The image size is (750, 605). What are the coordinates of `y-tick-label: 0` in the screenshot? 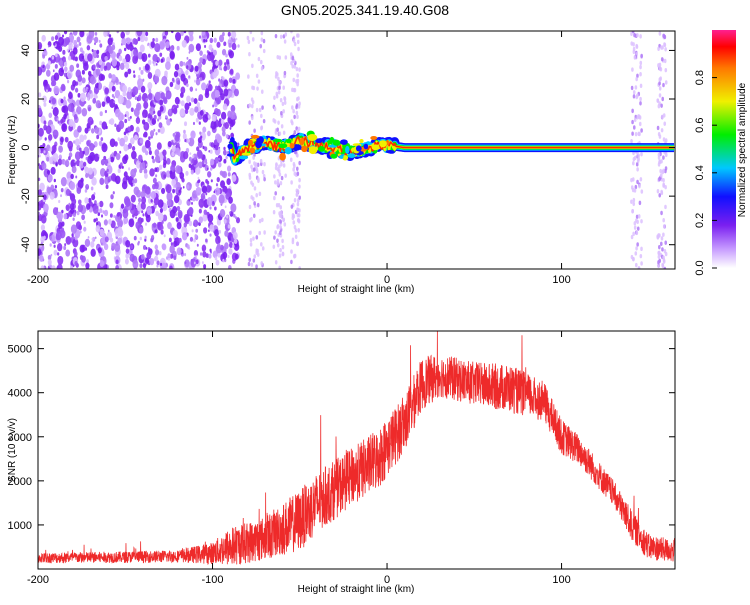 It's located at (26, 148).